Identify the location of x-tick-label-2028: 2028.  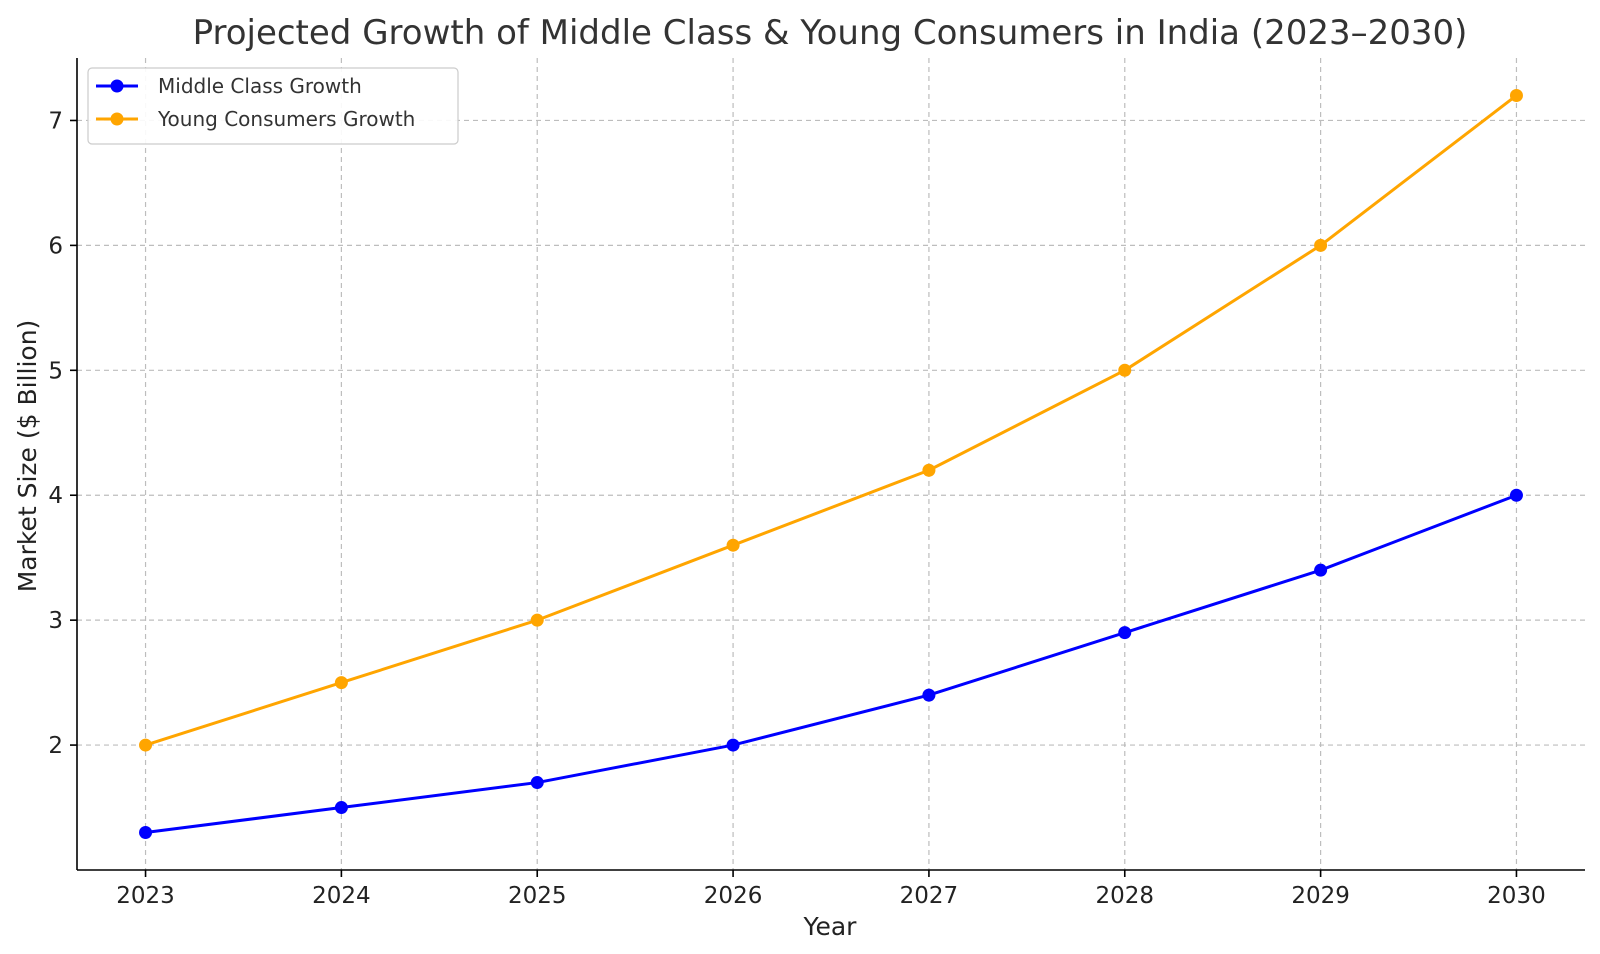
(1124, 896).